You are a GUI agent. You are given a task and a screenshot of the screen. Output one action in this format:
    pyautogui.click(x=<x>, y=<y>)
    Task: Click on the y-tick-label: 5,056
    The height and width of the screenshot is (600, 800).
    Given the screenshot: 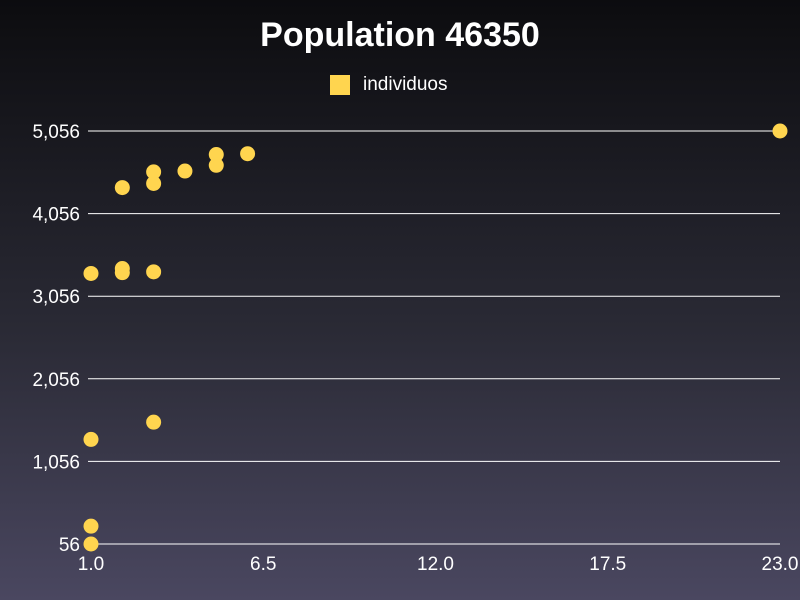 What is the action you would take?
    pyautogui.click(x=56, y=132)
    